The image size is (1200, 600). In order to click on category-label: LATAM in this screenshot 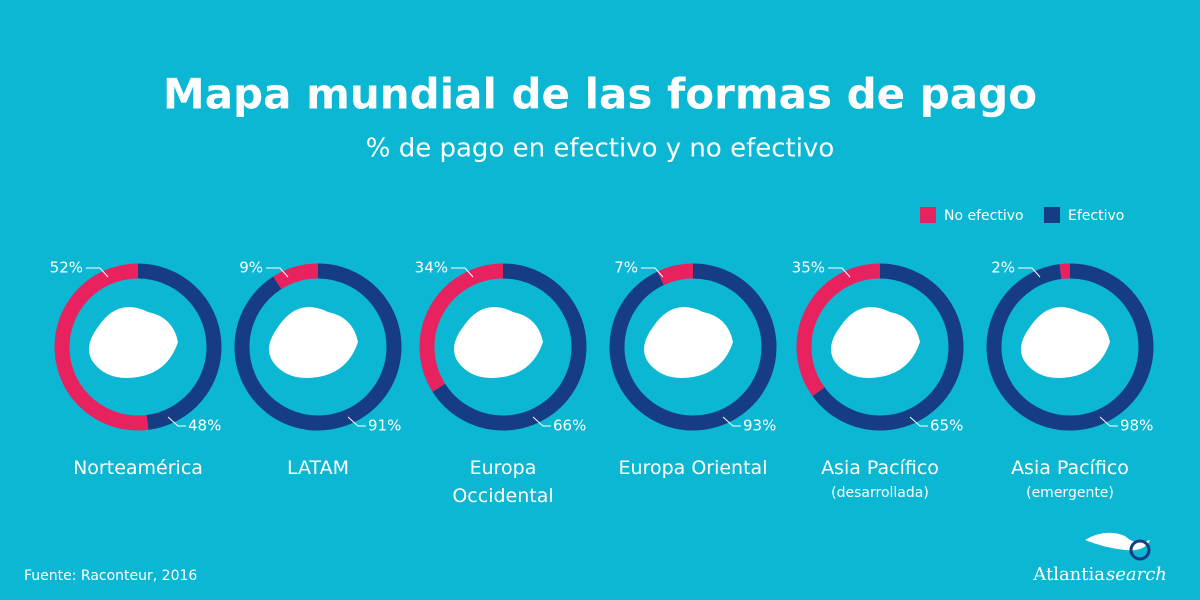, I will do `click(318, 468)`.